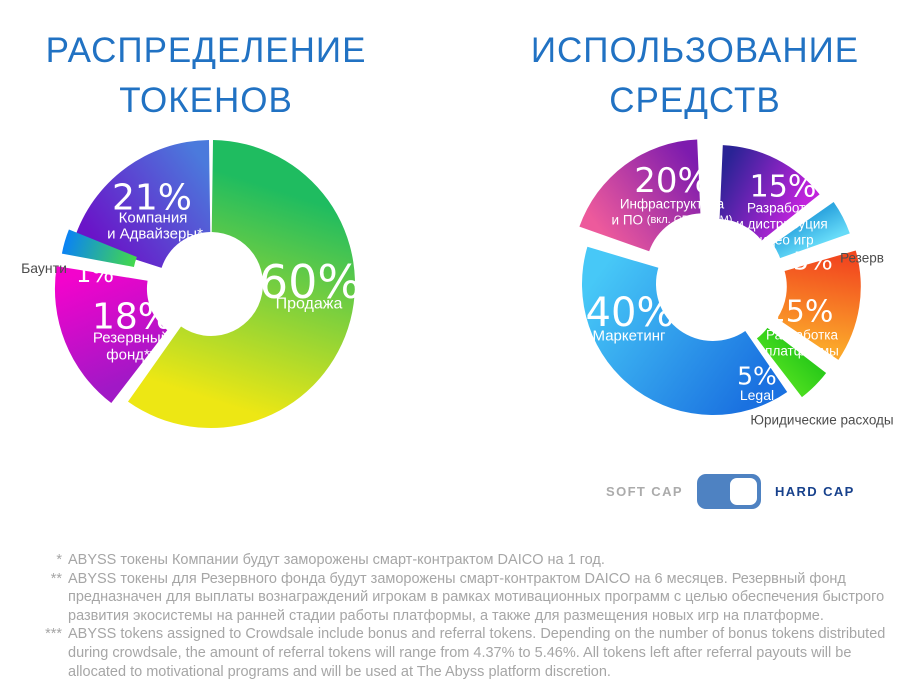 The image size is (921, 683). Describe the element at coordinates (155, 234) in the screenshot. I see `slice-label-company-advisors-1: и Адвайзеры*` at that location.